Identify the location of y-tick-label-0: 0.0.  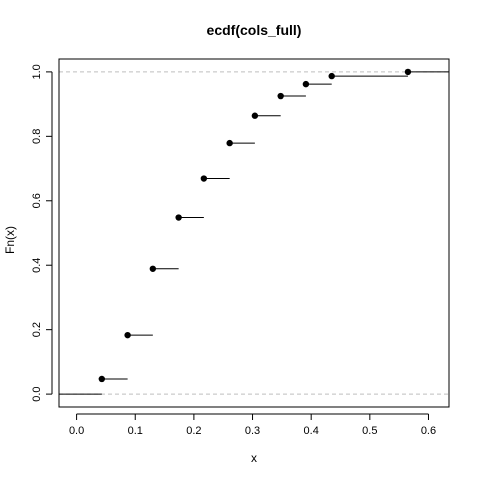
(37, 393).